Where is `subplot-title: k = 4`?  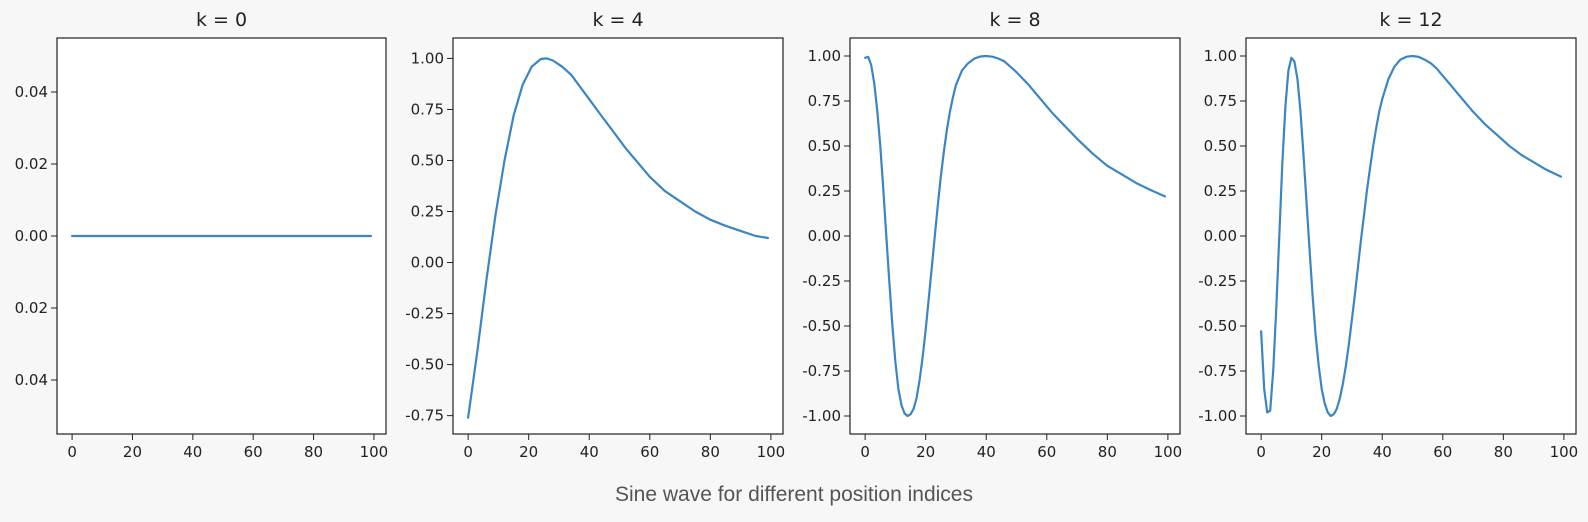 subplot-title: k = 4 is located at coordinates (617, 20).